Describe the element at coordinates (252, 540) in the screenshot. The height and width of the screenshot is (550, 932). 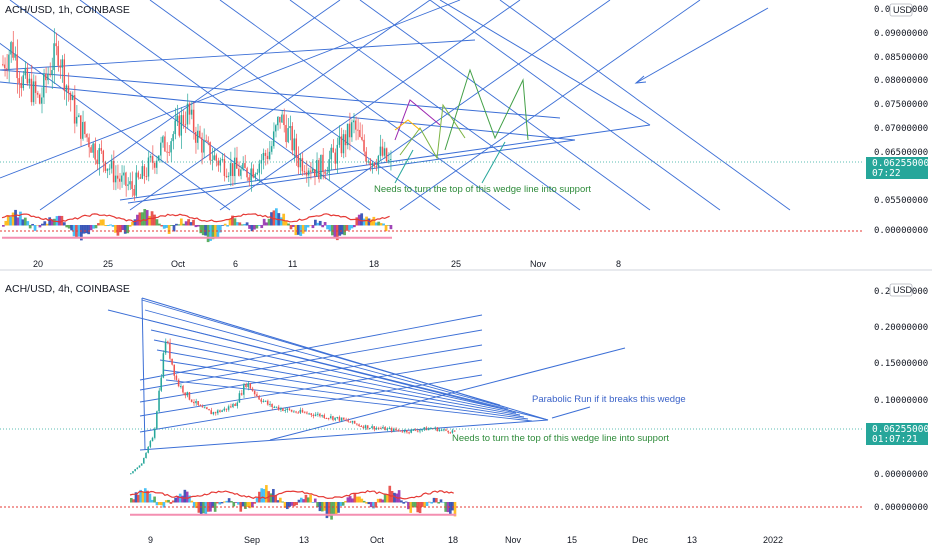
I see `x-tick: Sep` at that location.